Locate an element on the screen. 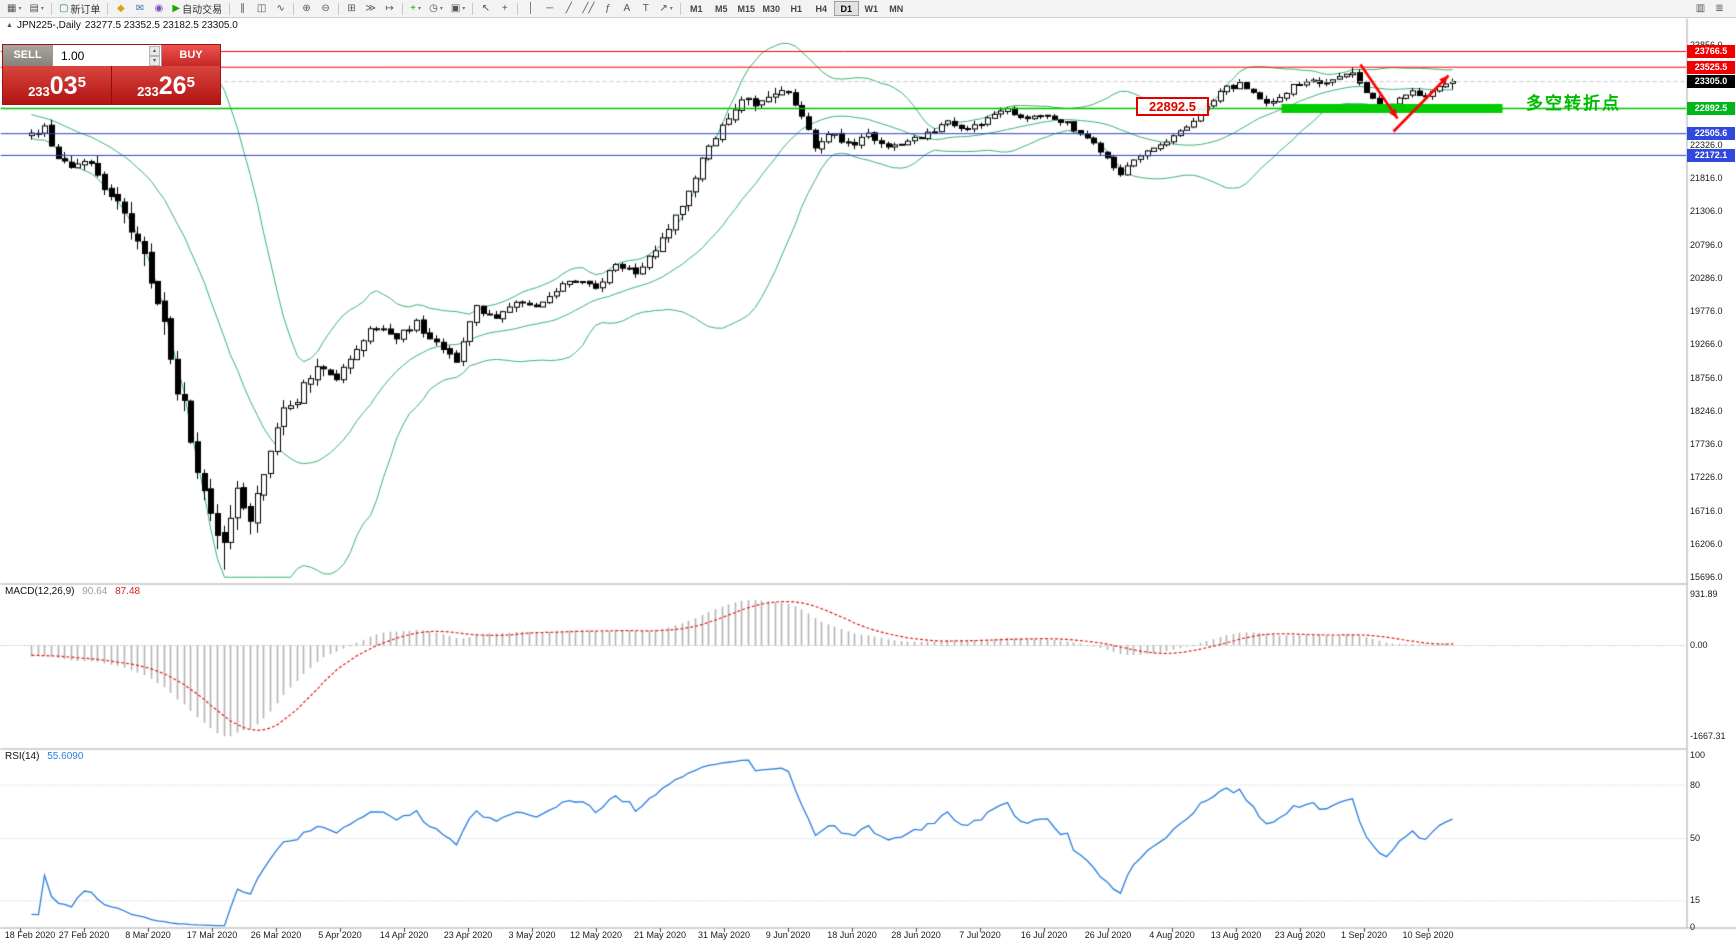 The height and width of the screenshot is (940, 1736). date-axis-label: 27 Feb 2020 is located at coordinates (84, 935).